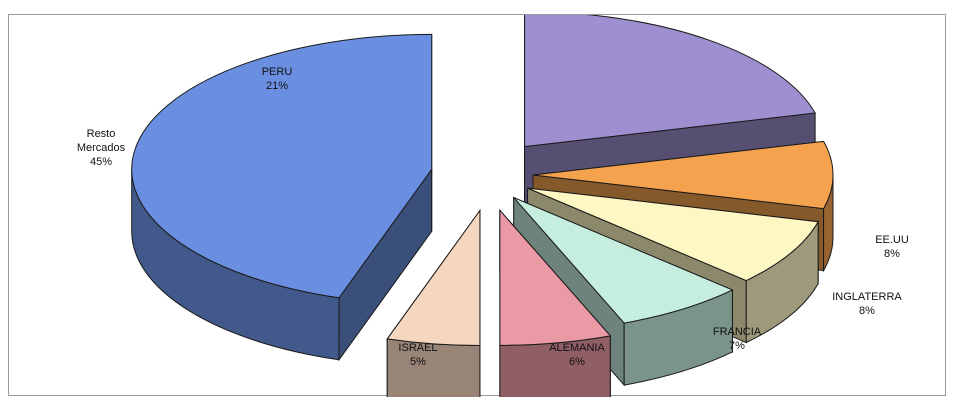 Image resolution: width=955 pixels, height=403 pixels. What do you see at coordinates (867, 311) in the screenshot?
I see `slice-percent-inglaterra: 8%` at bounding box center [867, 311].